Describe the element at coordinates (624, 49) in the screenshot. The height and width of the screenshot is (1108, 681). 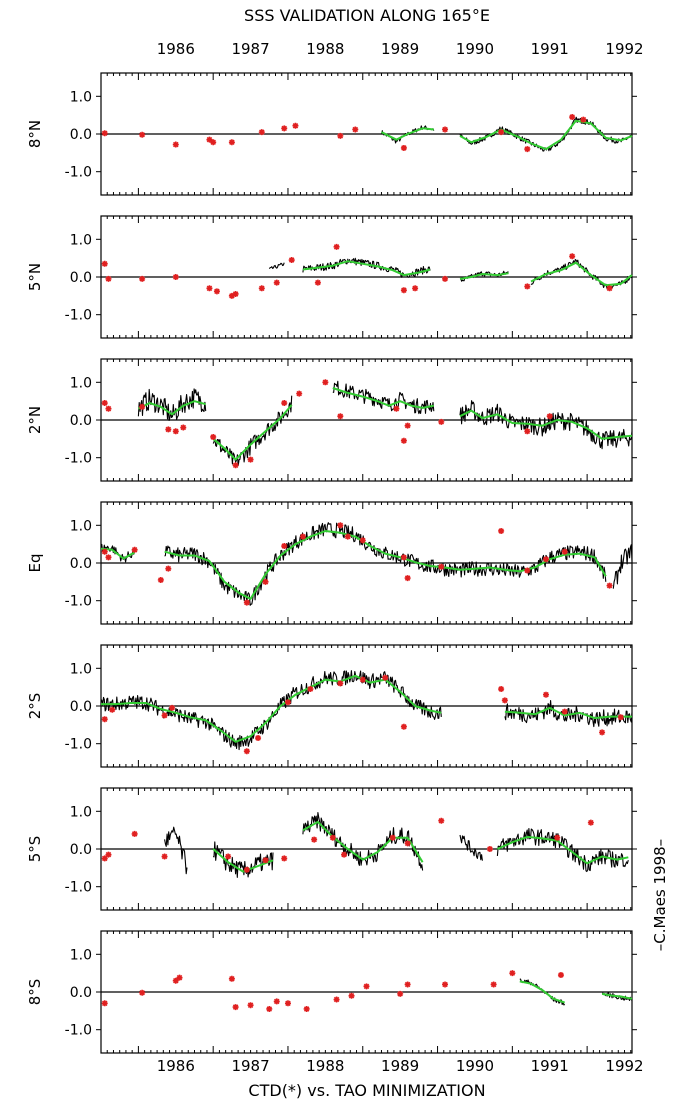
I see `top-year-label: 1992` at that location.